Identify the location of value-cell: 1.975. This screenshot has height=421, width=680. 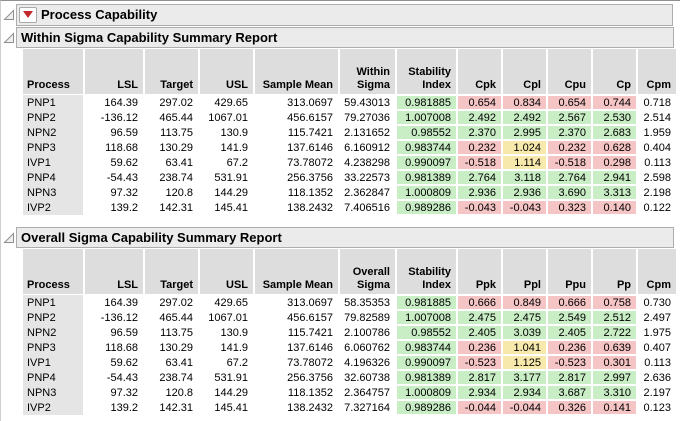
(658, 332).